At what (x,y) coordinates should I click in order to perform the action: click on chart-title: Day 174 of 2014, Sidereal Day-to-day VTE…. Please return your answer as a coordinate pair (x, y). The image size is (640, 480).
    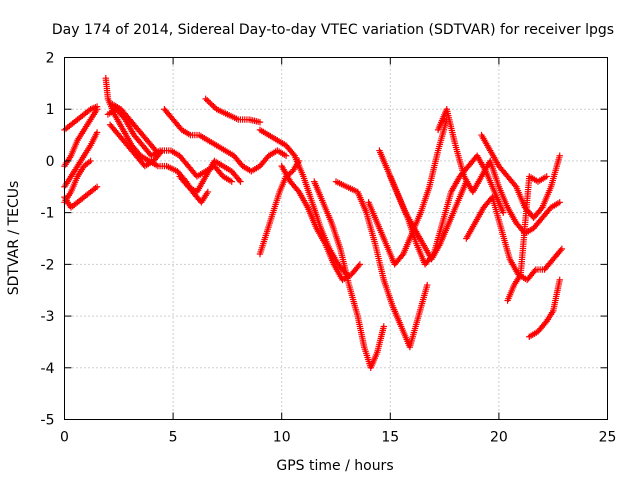
    Looking at the image, I should click on (333, 30).